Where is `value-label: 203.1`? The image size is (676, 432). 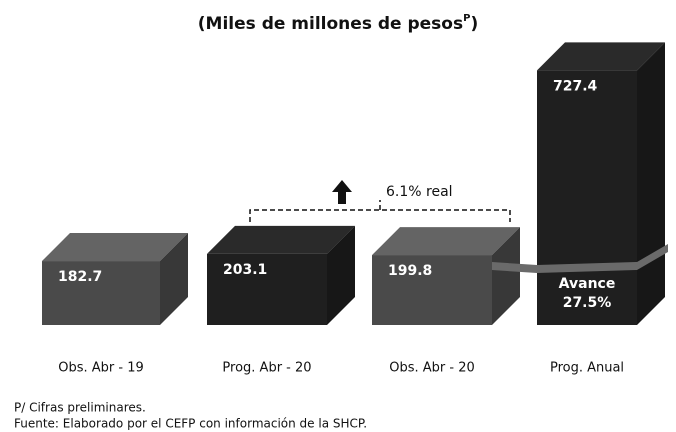 value-label: 203.1 is located at coordinates (245, 270).